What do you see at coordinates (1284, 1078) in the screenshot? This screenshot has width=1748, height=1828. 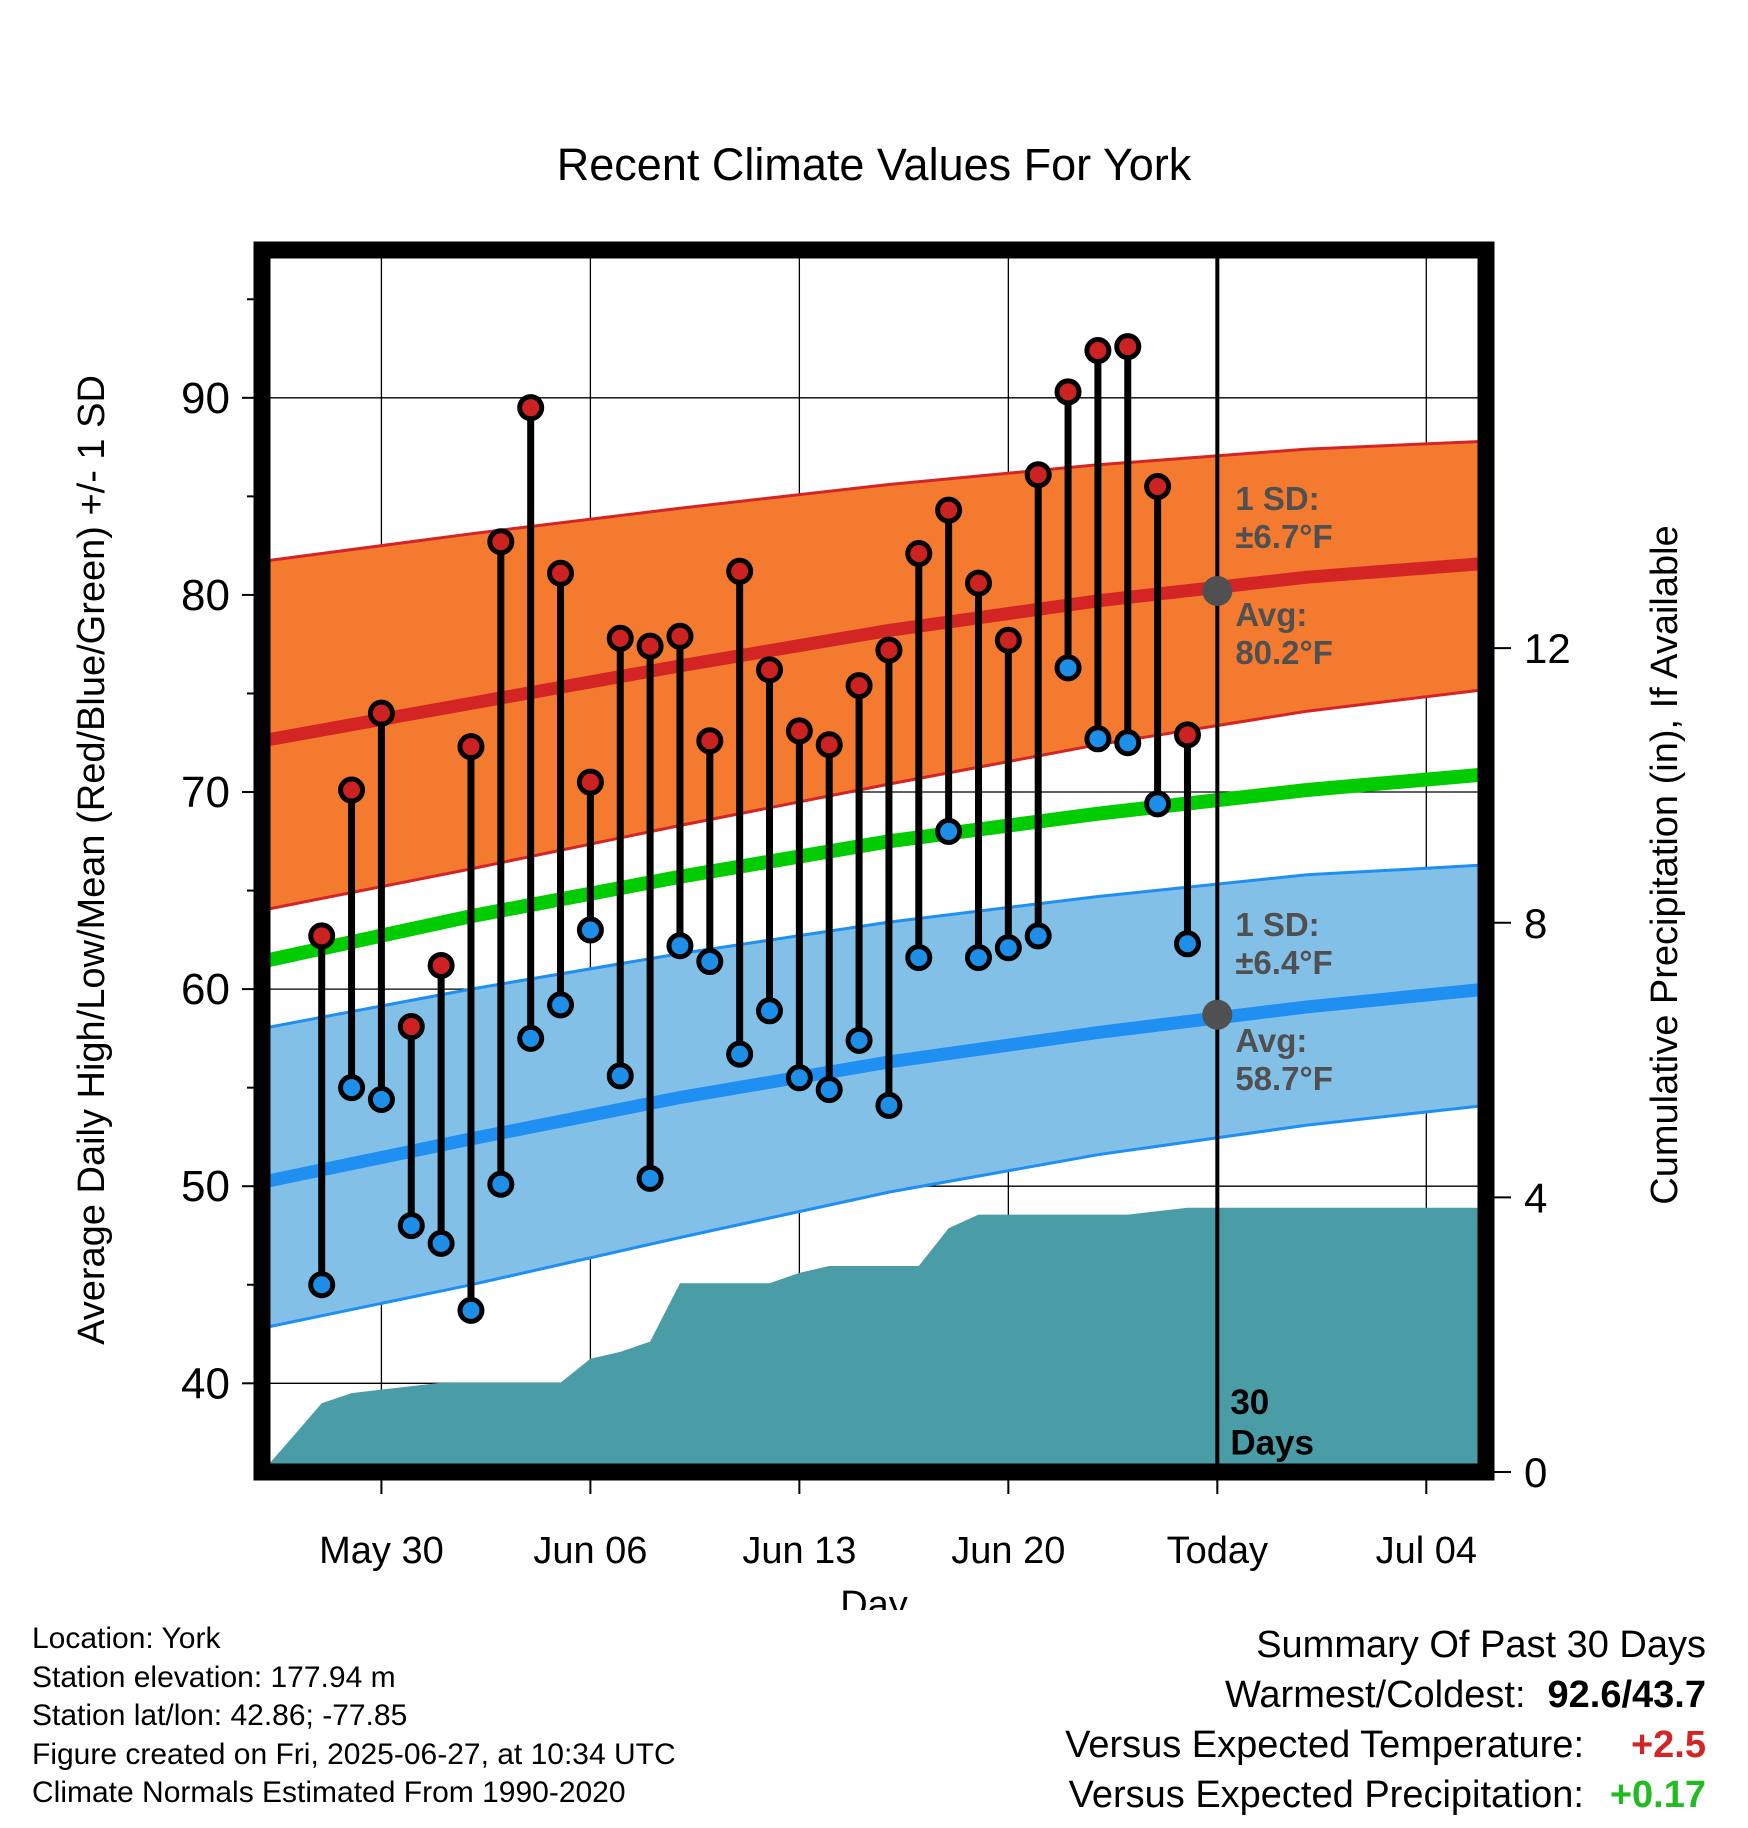 I see `low-avg-annotation-line: 58.7°F` at bounding box center [1284, 1078].